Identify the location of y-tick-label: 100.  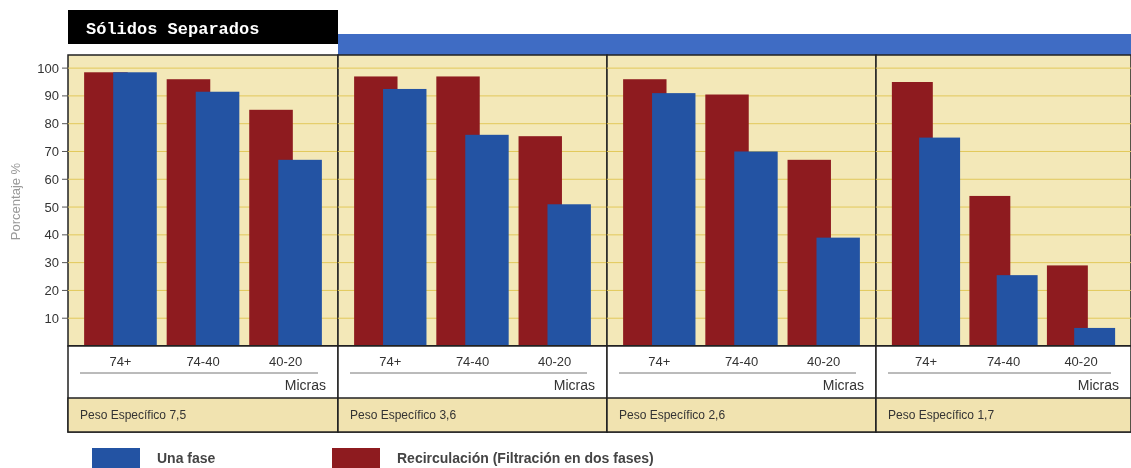
(48, 68).